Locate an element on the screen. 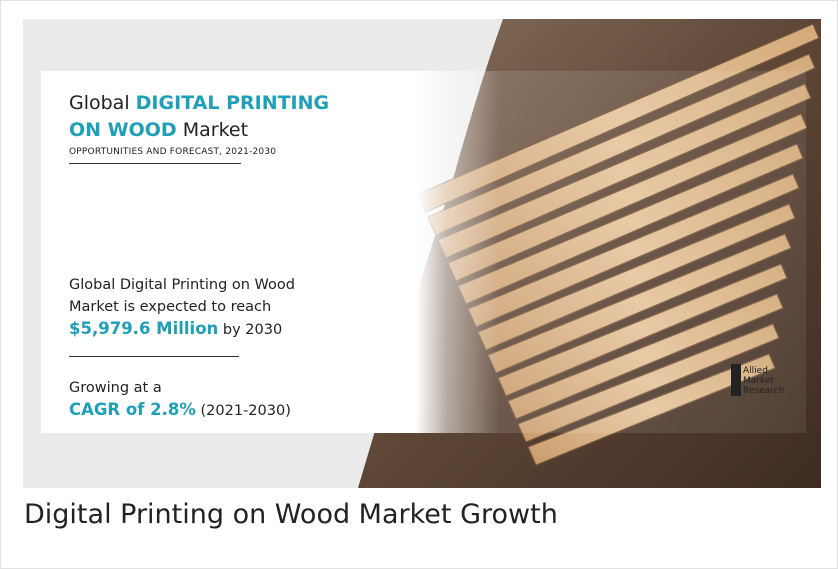 Image resolution: width=838 pixels, height=569 pixels. forecast-year: by 2030 is located at coordinates (252, 330).